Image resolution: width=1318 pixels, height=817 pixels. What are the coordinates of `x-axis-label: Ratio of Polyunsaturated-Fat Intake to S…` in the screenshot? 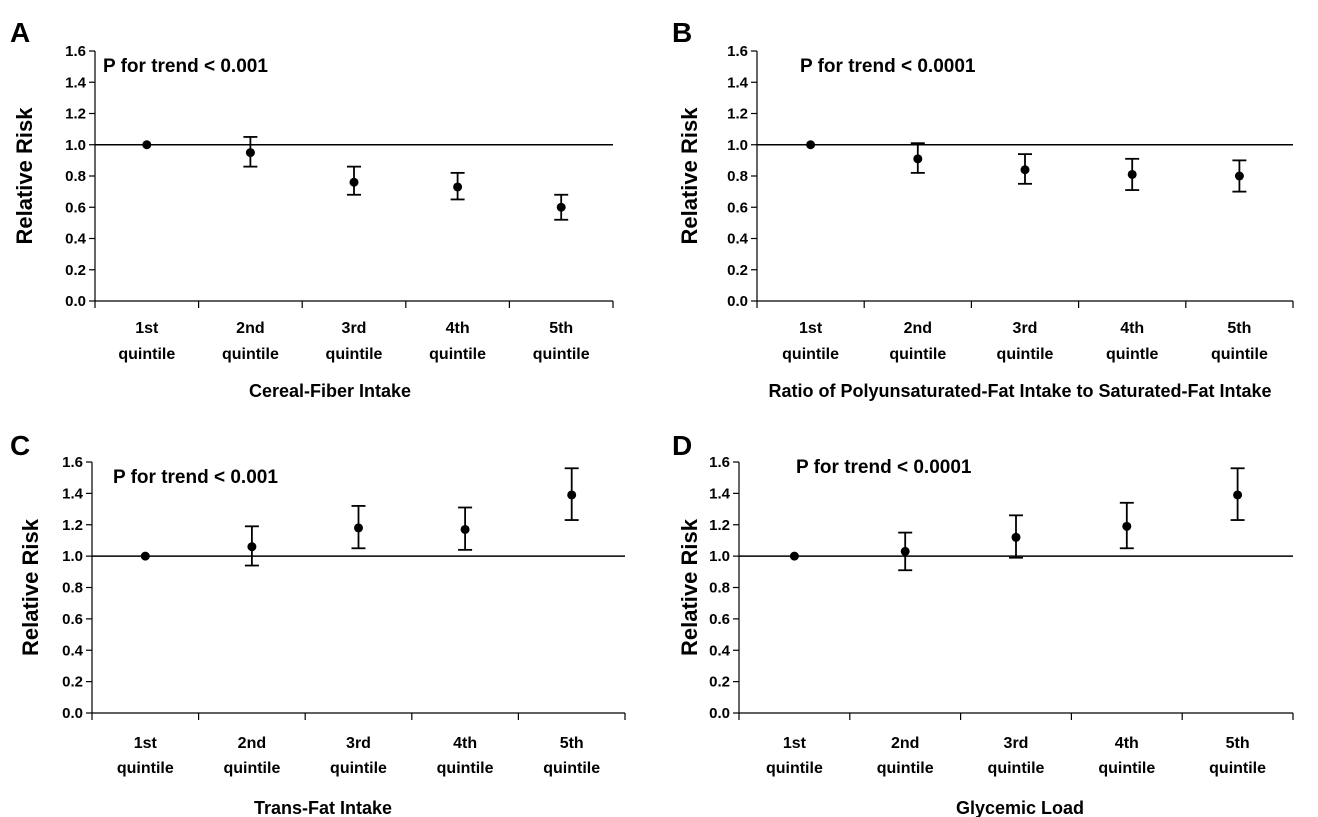 It's located at (1019, 391).